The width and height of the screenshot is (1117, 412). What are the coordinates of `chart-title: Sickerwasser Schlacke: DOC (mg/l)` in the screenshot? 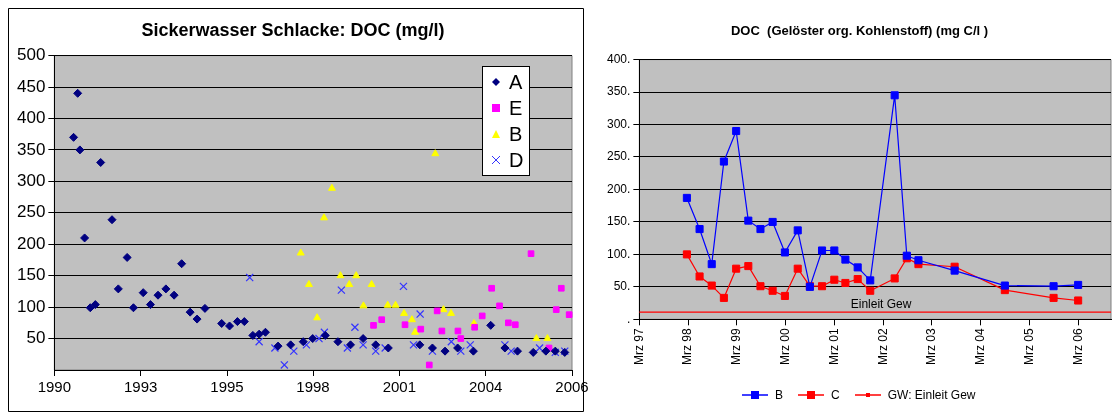 It's located at (293, 29).